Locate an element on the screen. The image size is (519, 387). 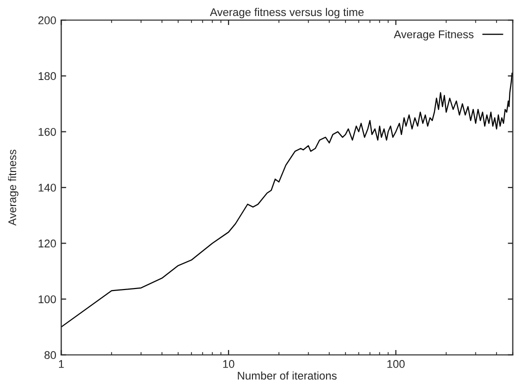
y-tick-label: 200 is located at coordinates (47, 20).